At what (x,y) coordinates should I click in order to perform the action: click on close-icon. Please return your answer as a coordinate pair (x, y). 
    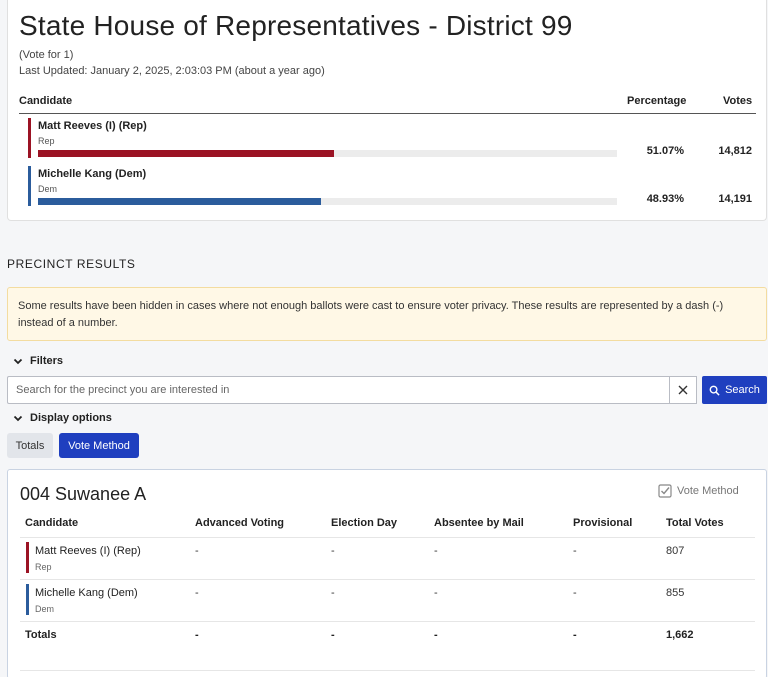
    Looking at the image, I should click on (683, 390).